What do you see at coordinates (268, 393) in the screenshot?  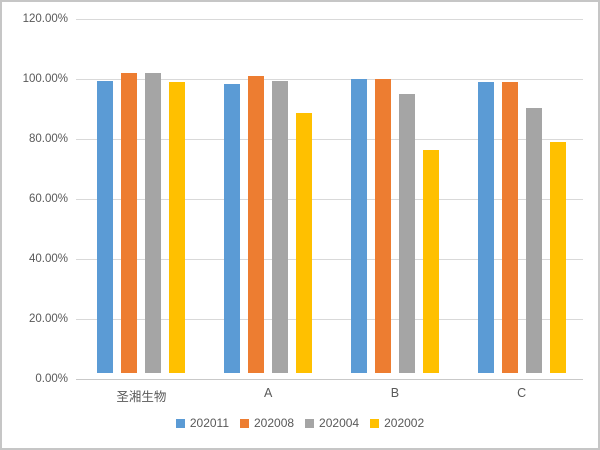 I see `x-category-label-2: A` at bounding box center [268, 393].